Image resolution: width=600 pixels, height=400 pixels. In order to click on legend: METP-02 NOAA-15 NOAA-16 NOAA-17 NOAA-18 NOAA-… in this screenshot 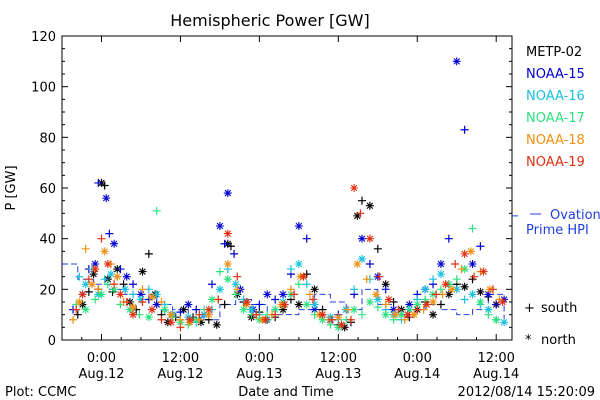, I will do `click(555, 107)`.